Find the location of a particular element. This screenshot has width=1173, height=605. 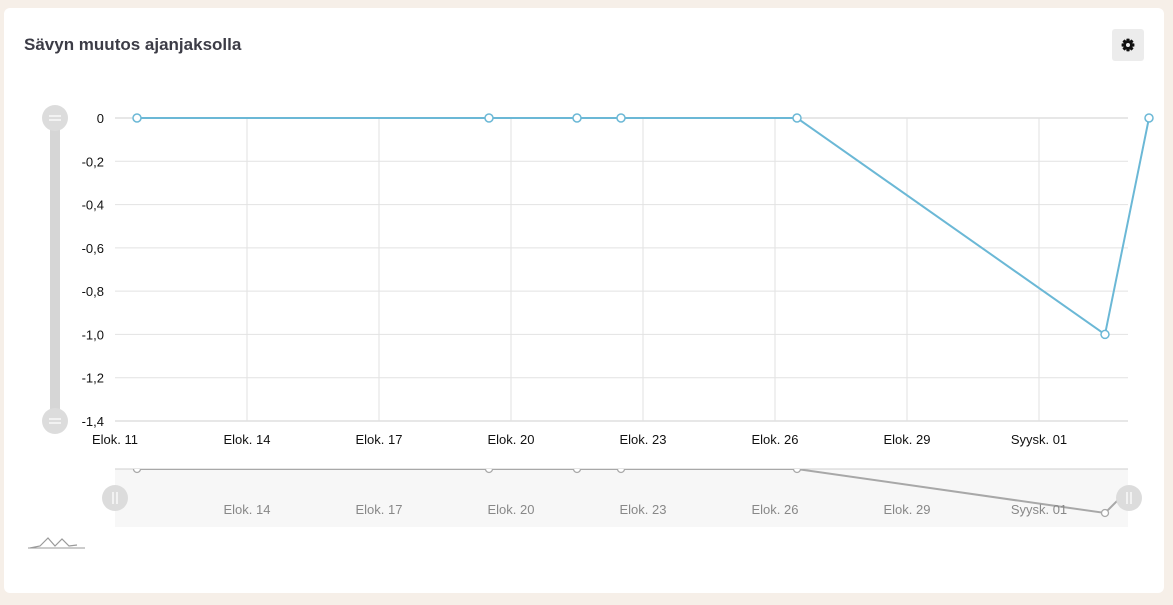

y-tick-label: -0,6 is located at coordinates (93, 248).